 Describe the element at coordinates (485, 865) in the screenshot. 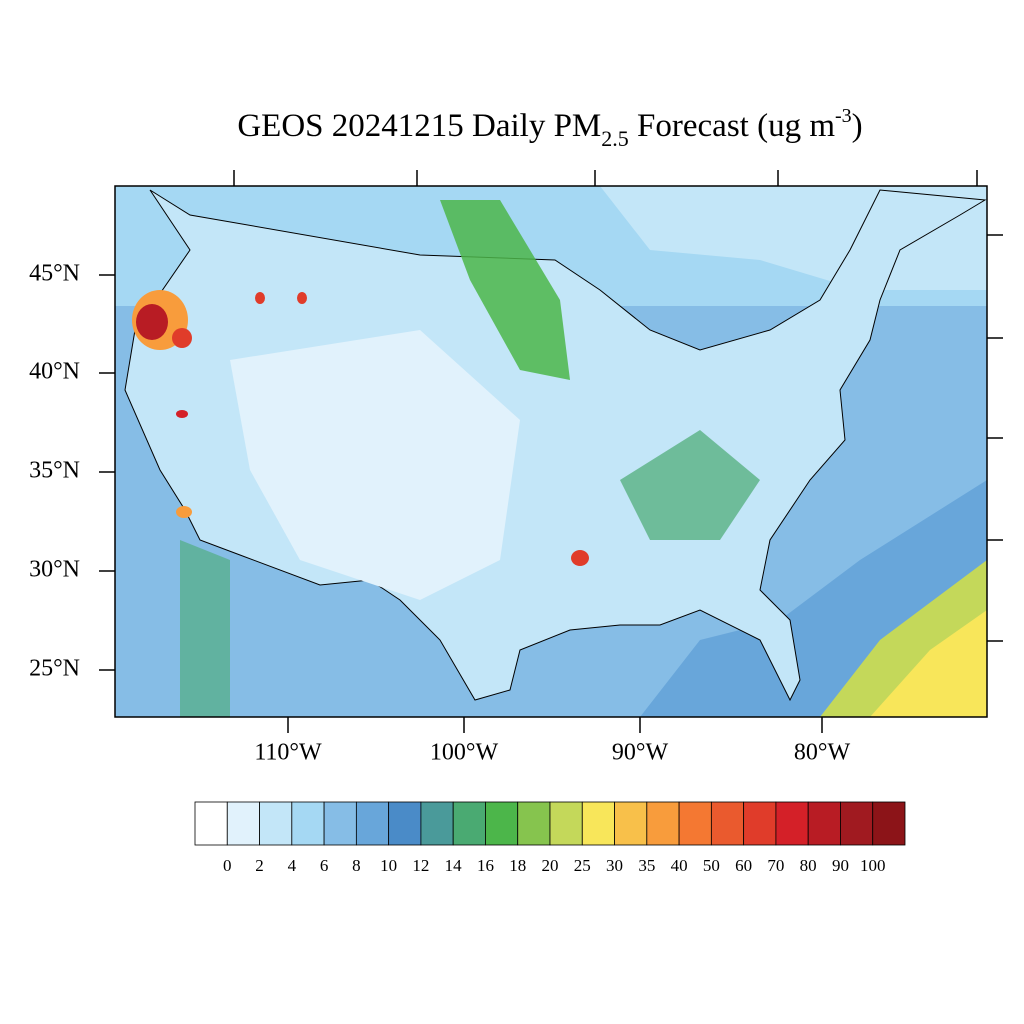

I see `colorbar-label: 16` at that location.